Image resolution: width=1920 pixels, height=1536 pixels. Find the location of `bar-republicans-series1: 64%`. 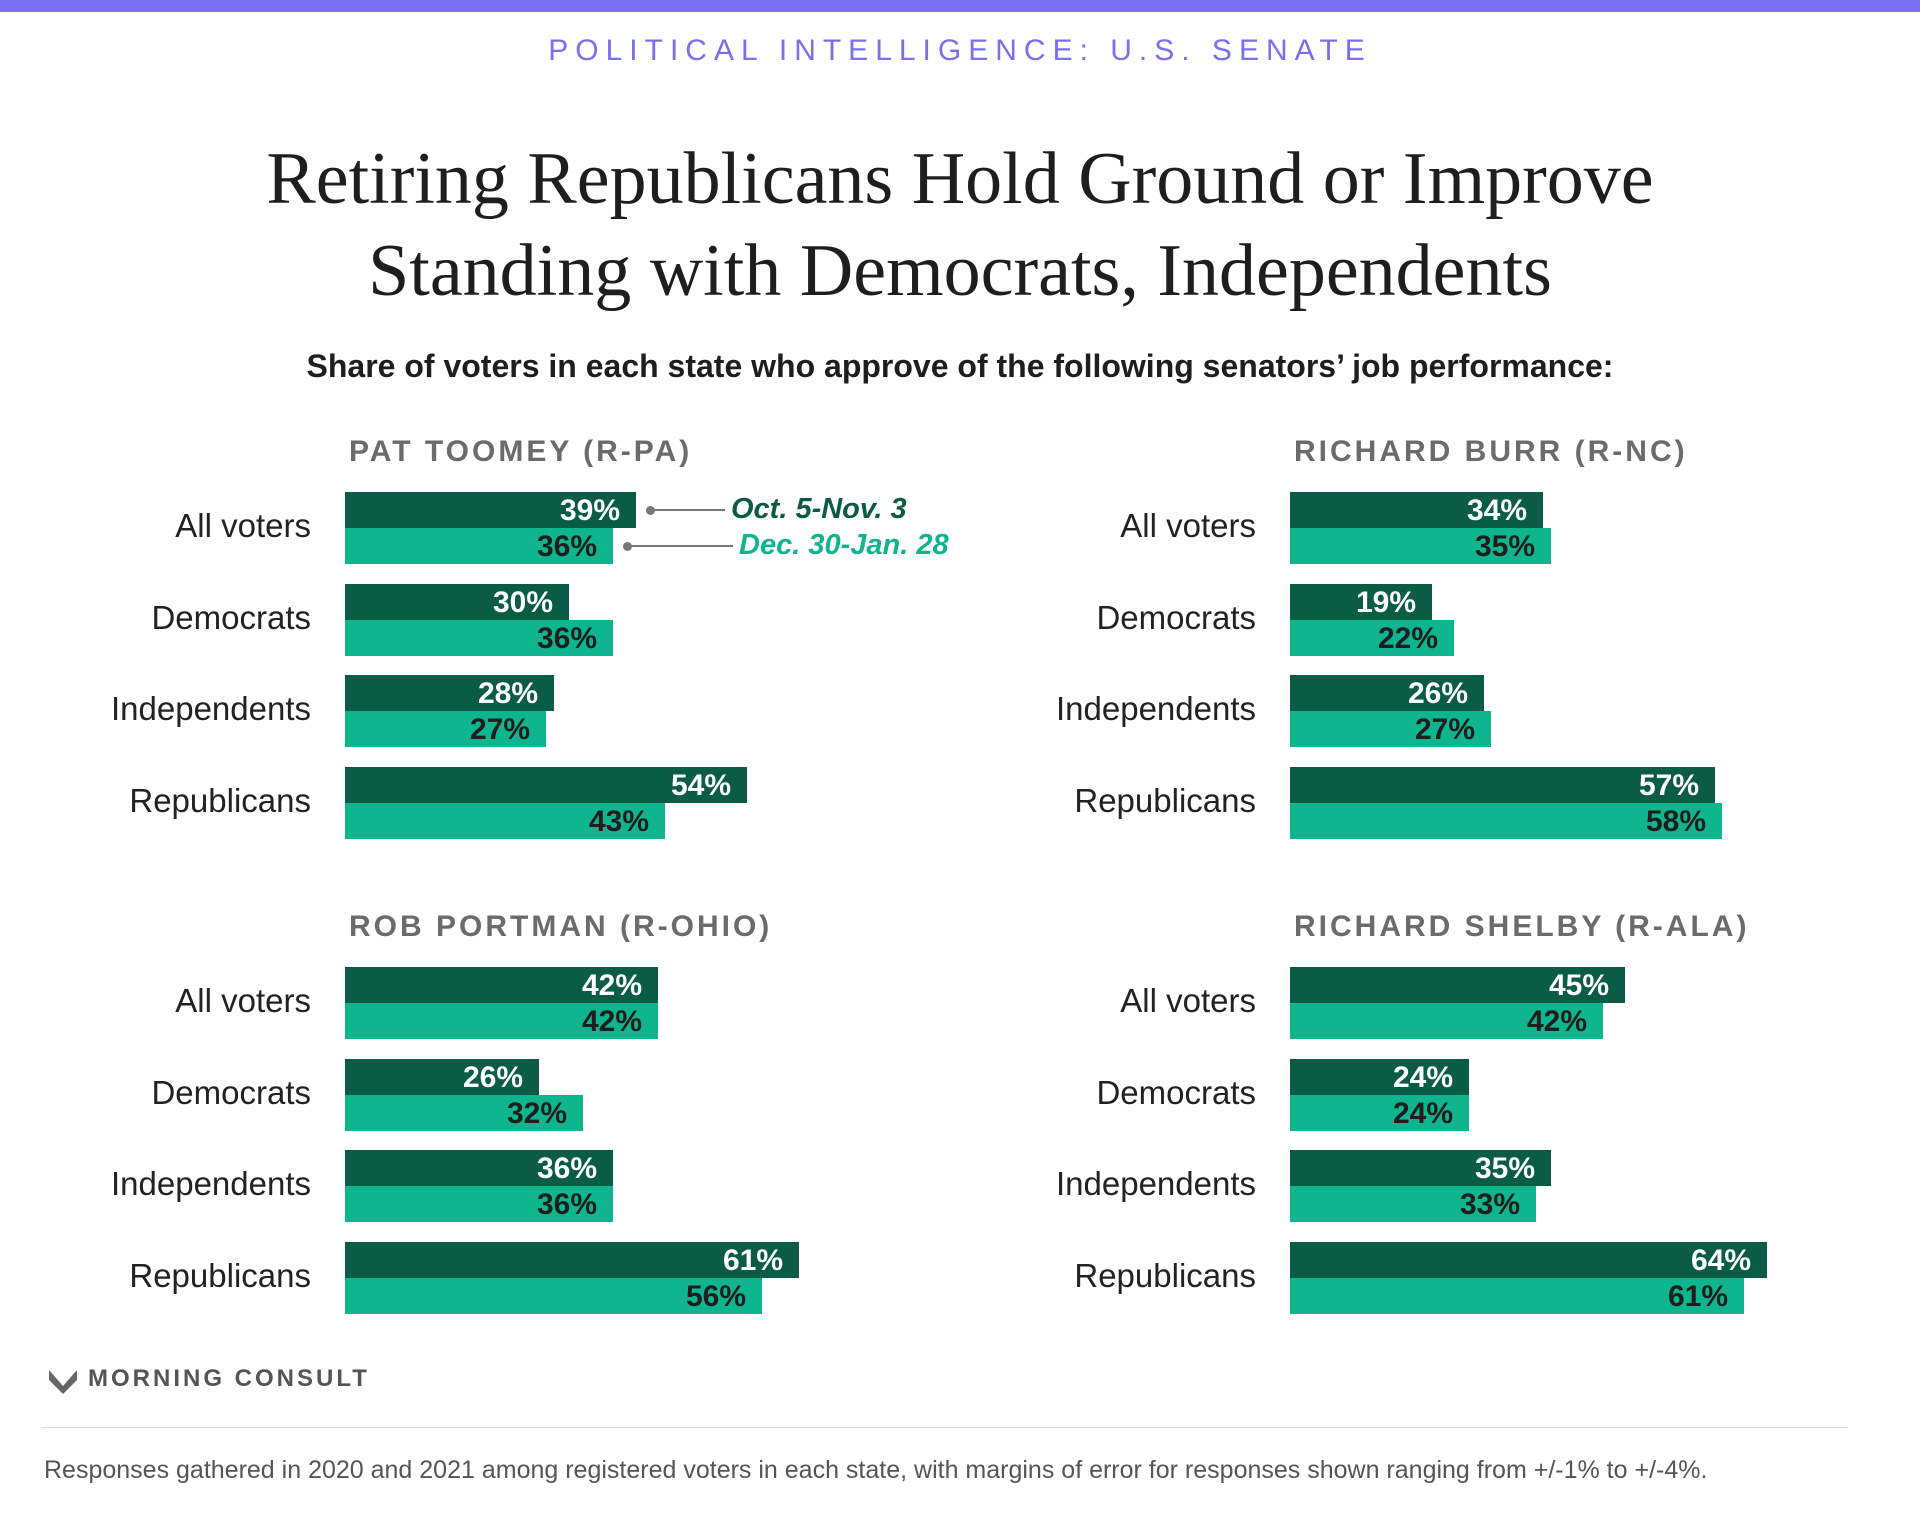

bar-republicans-series1: 64% is located at coordinates (1528, 1259).